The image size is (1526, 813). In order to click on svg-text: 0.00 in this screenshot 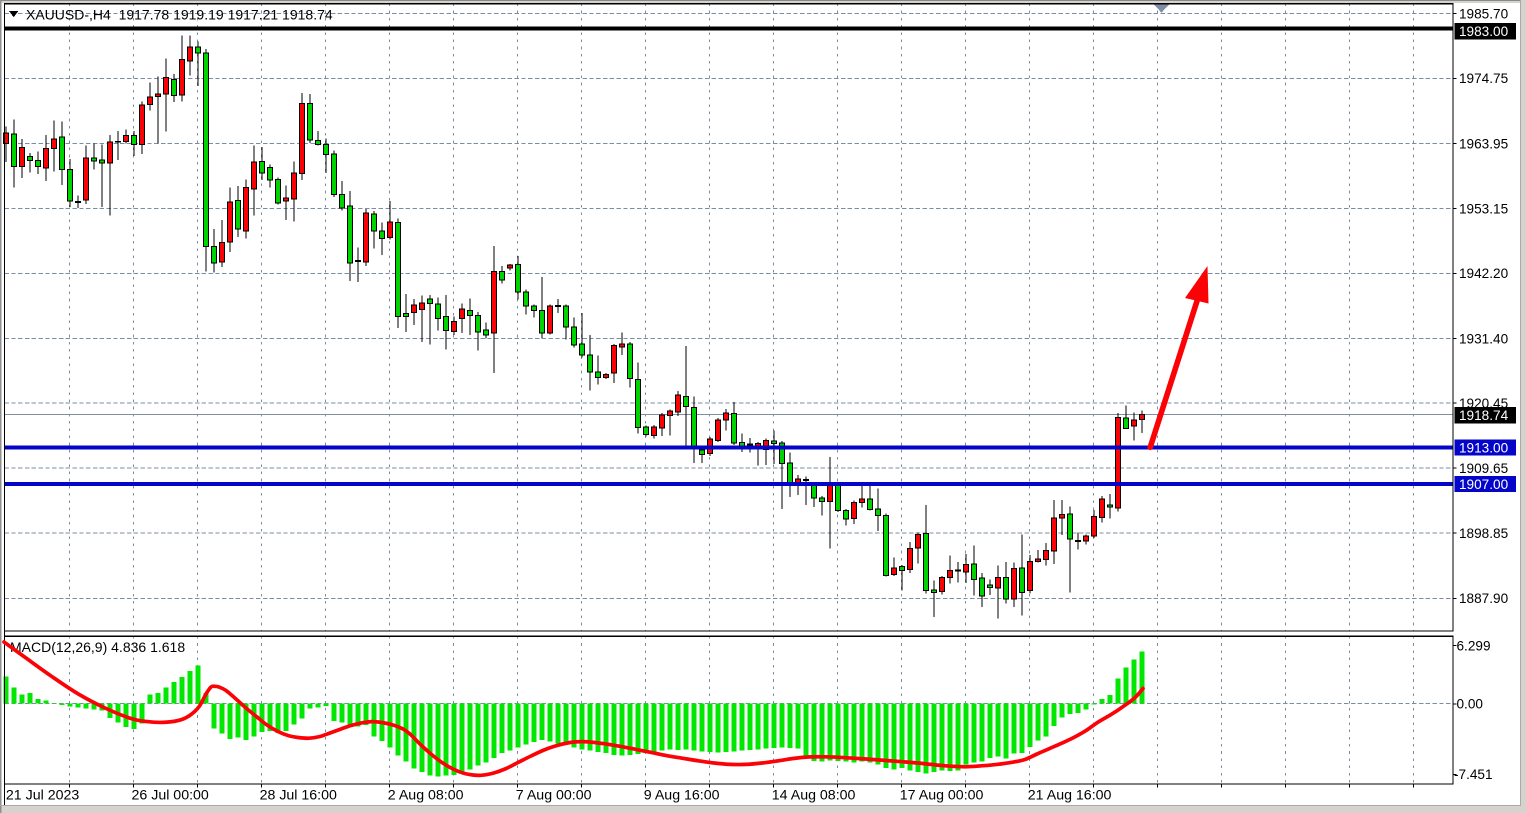, I will do `click(1470, 704)`.